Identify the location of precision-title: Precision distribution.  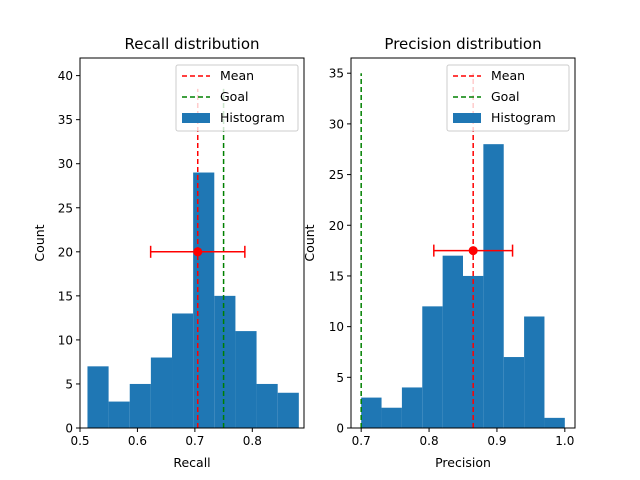
(462, 44).